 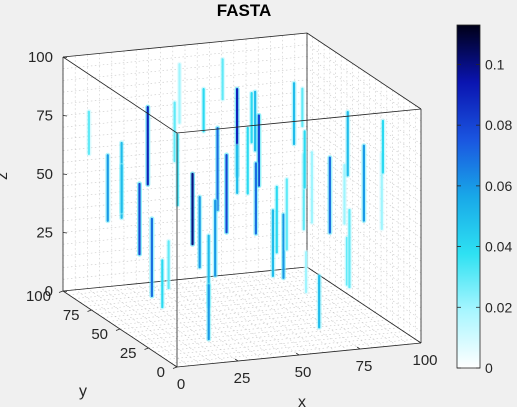 What do you see at coordinates (302, 400) in the screenshot?
I see `x-axis-label: x` at bounding box center [302, 400].